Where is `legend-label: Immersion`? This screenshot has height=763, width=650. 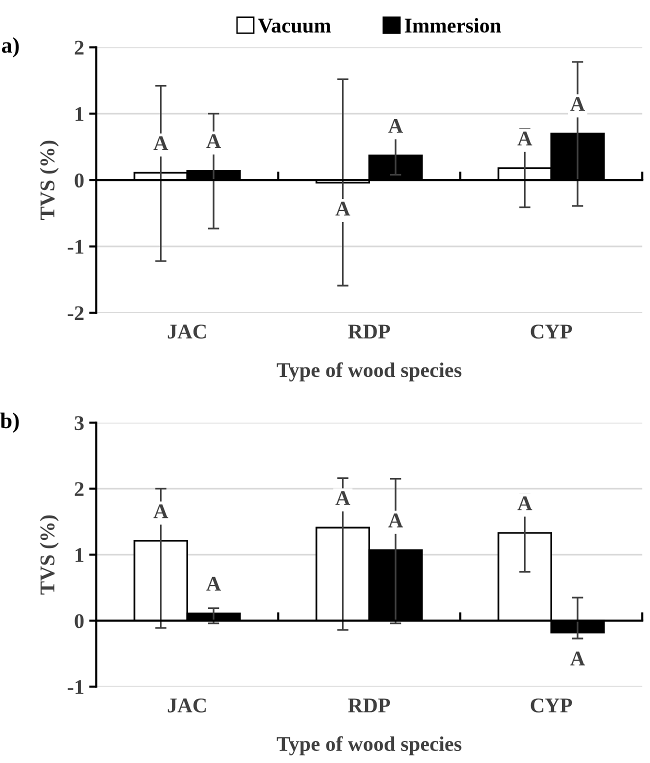
legend-label: Immersion is located at coordinates (453, 25).